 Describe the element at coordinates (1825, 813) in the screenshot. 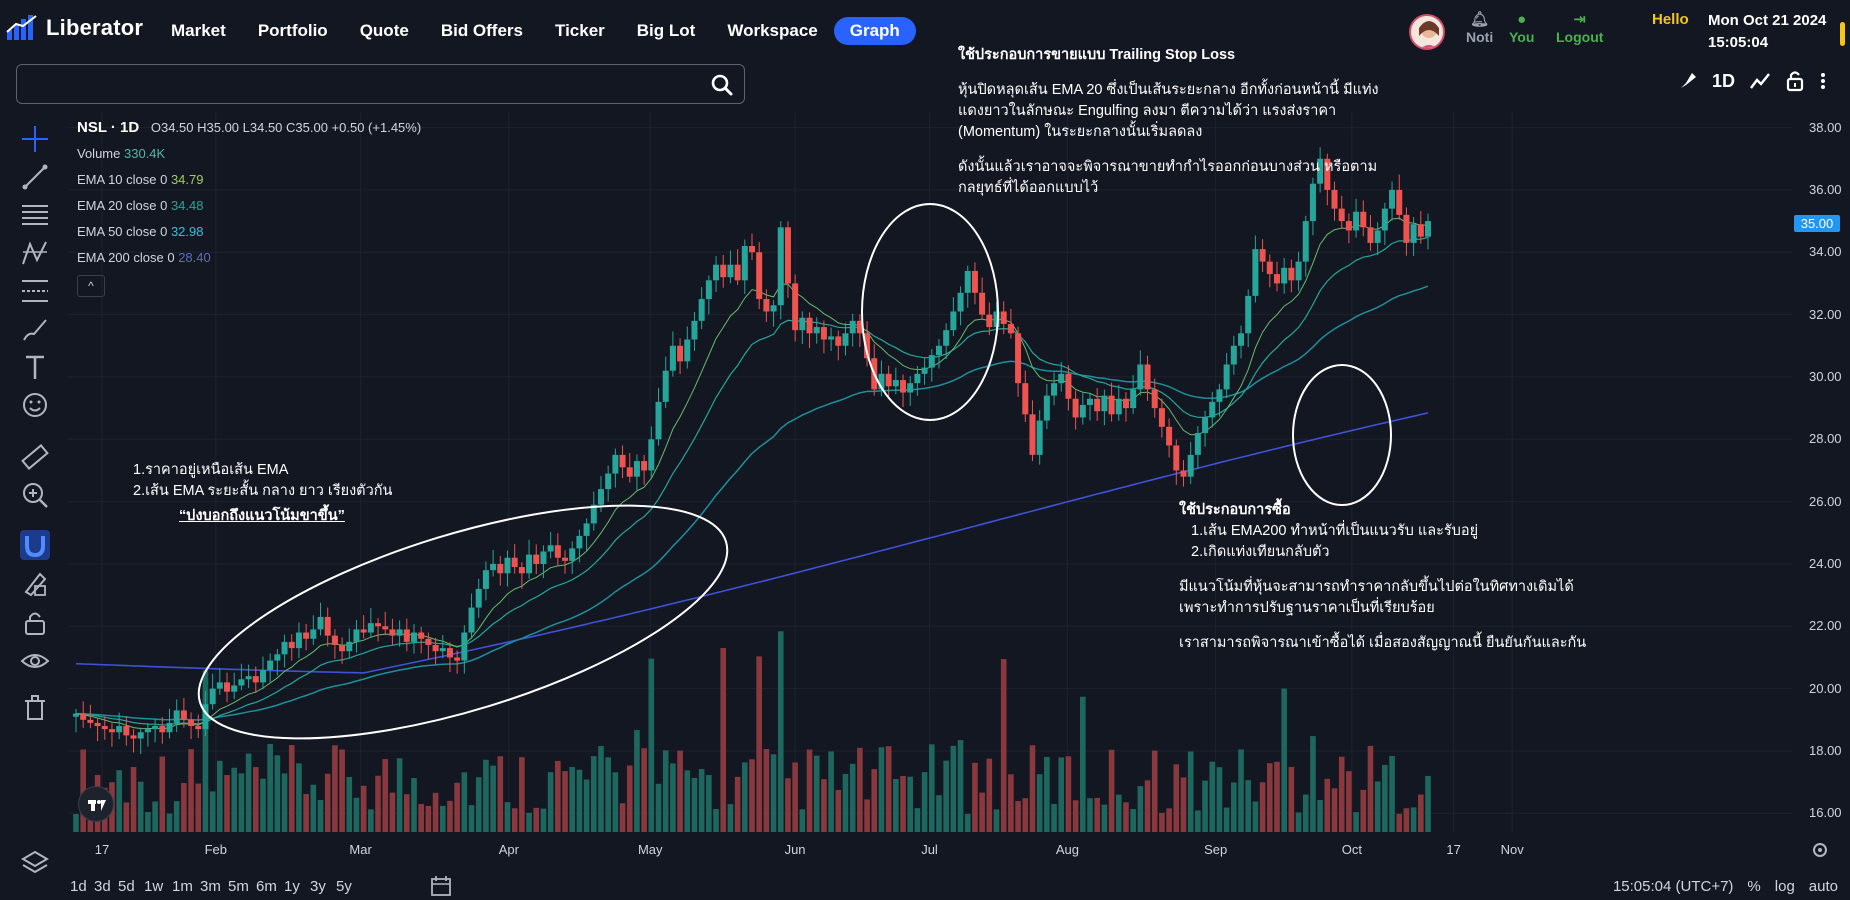

I see `y-tick-label: 16.00` at that location.